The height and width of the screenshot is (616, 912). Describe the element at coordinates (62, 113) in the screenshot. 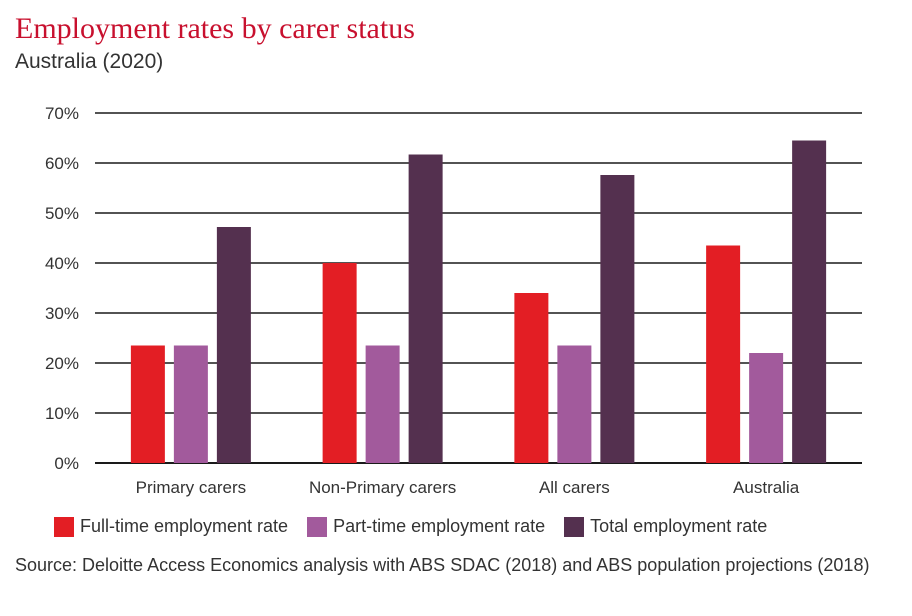

I see `y-tick-label: 70%` at that location.